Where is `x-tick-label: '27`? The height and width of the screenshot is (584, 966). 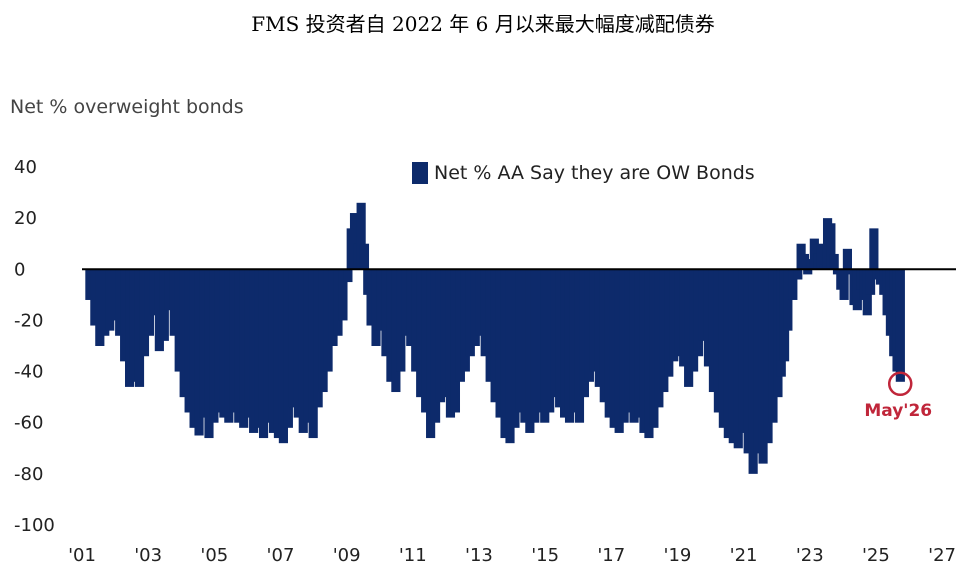
x-tick-label: '27 is located at coordinates (942, 555).